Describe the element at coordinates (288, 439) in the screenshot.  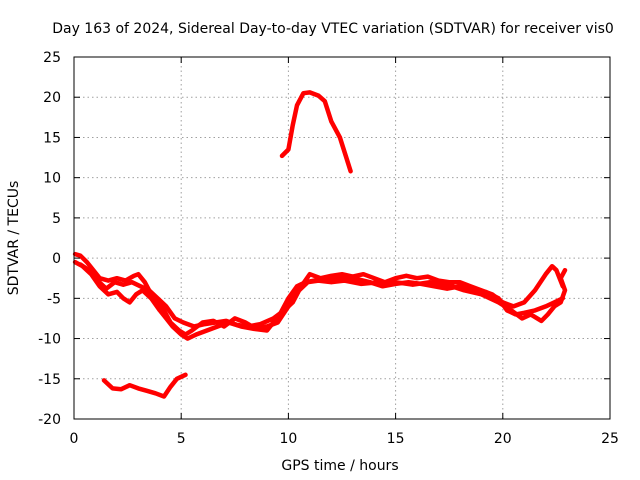
I see `x-tick-label: 10` at that location.